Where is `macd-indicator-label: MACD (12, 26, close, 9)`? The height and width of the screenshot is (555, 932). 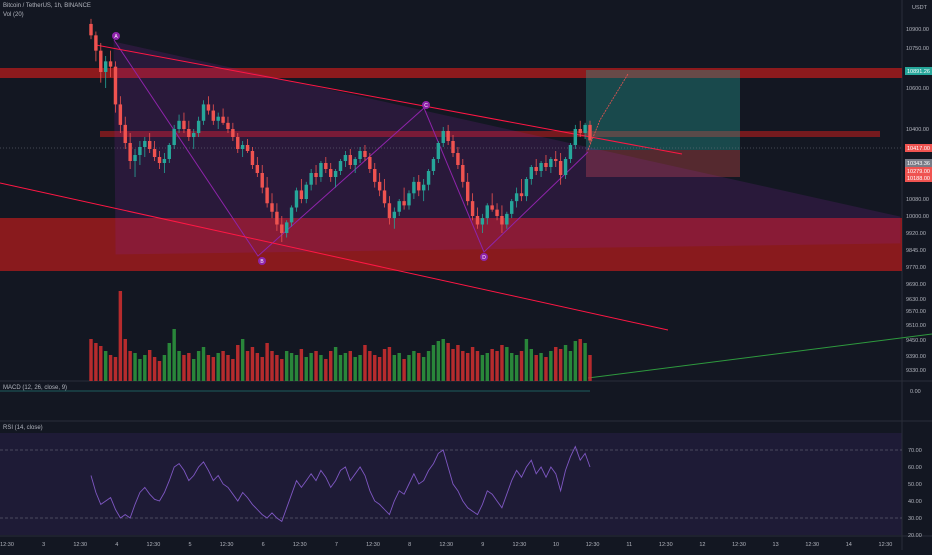
macd-indicator-label: MACD (12, 26, close, 9) is located at coordinates (35, 388).